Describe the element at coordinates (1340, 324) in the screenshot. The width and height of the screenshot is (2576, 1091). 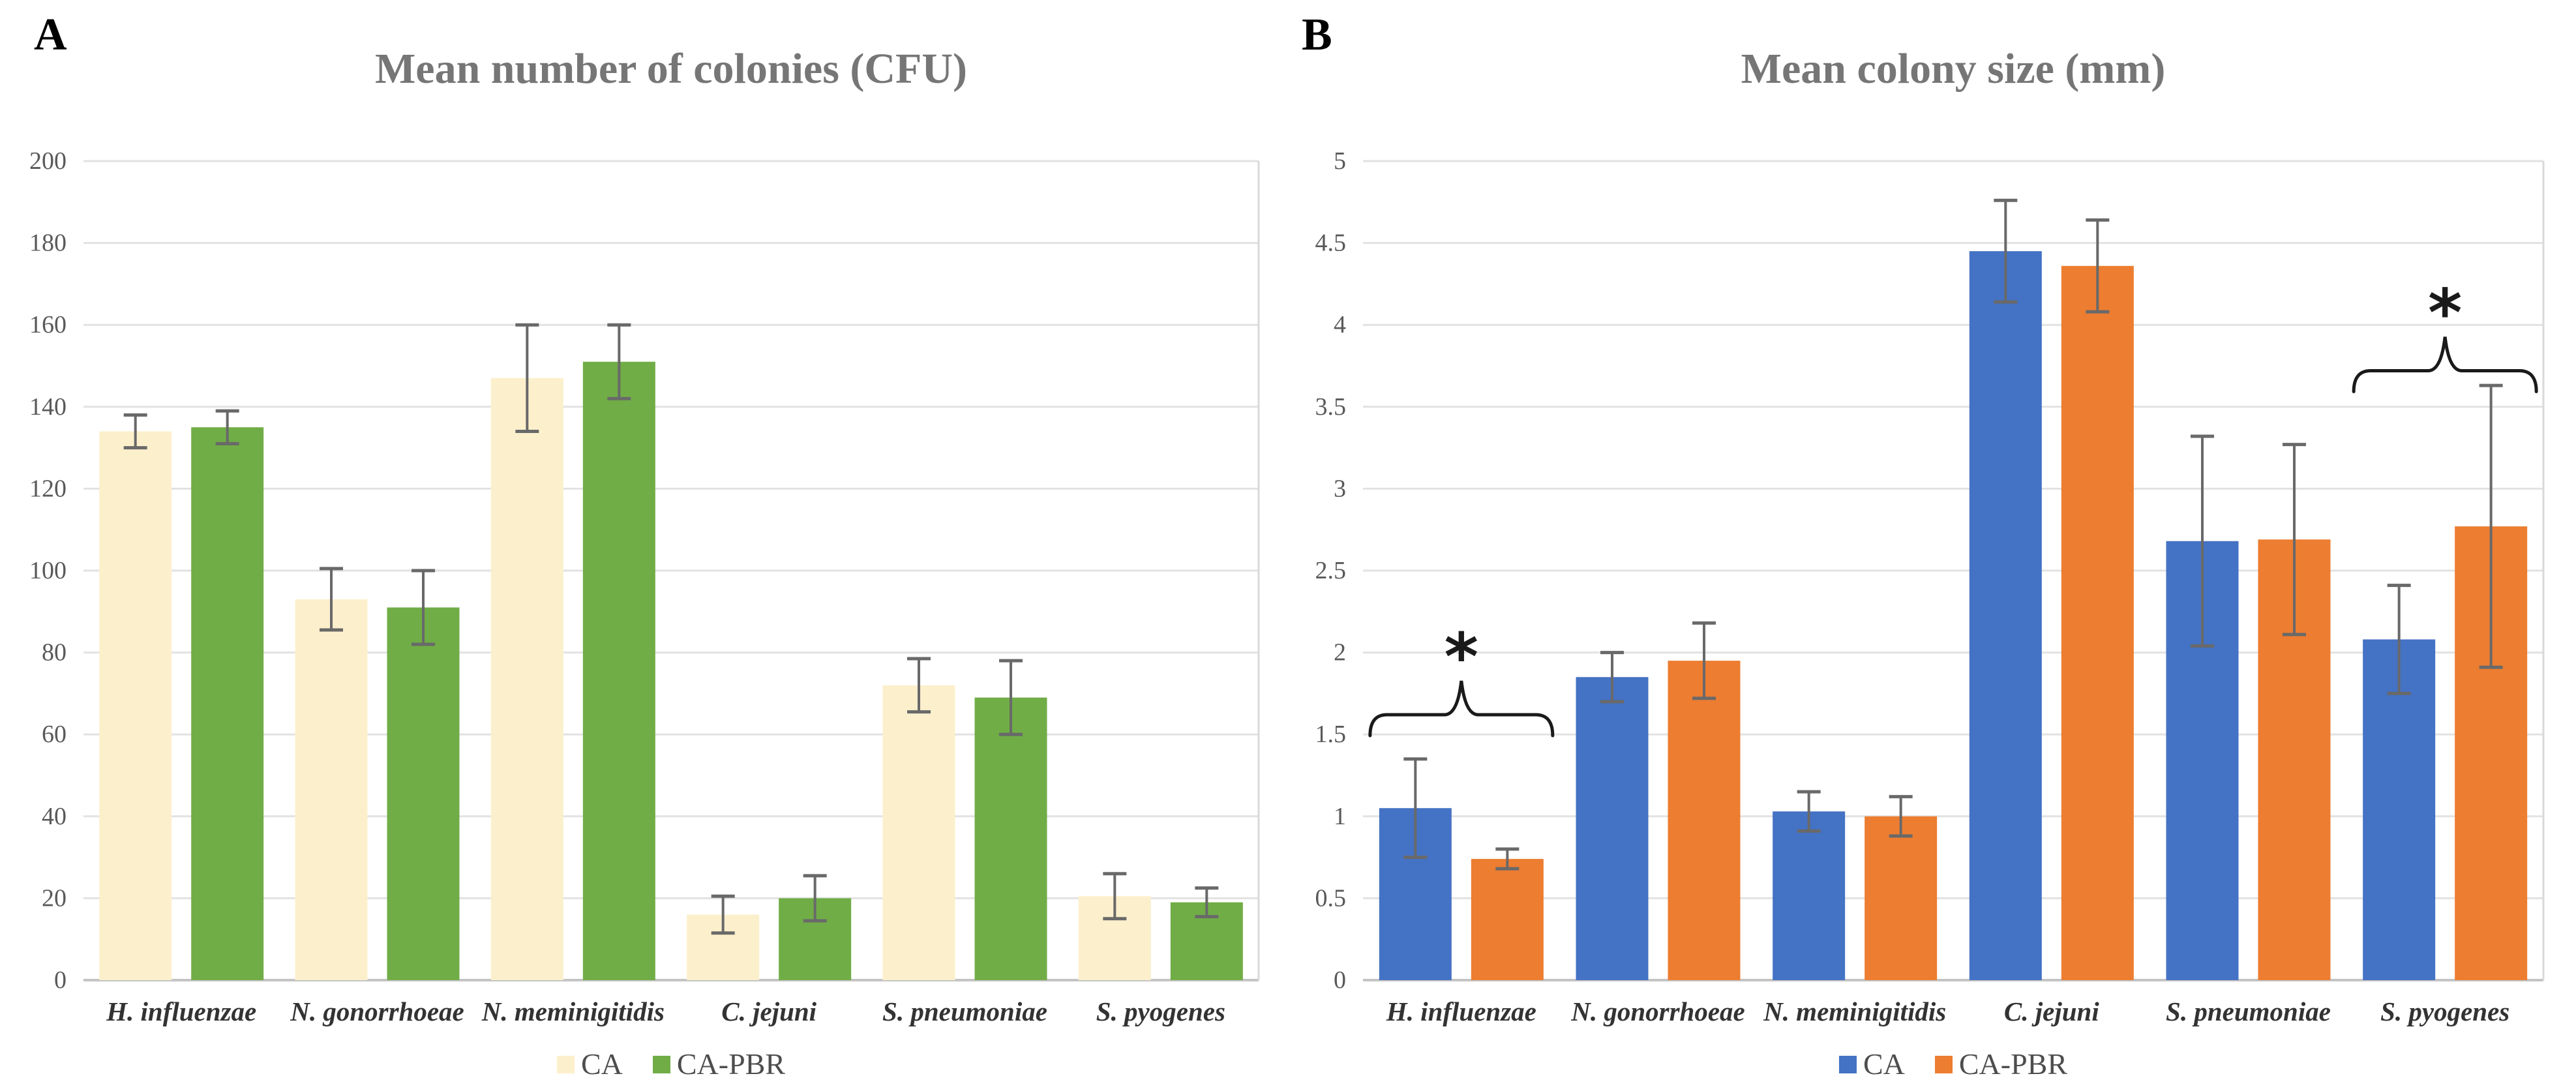
I see `y-tick-label: 4` at that location.